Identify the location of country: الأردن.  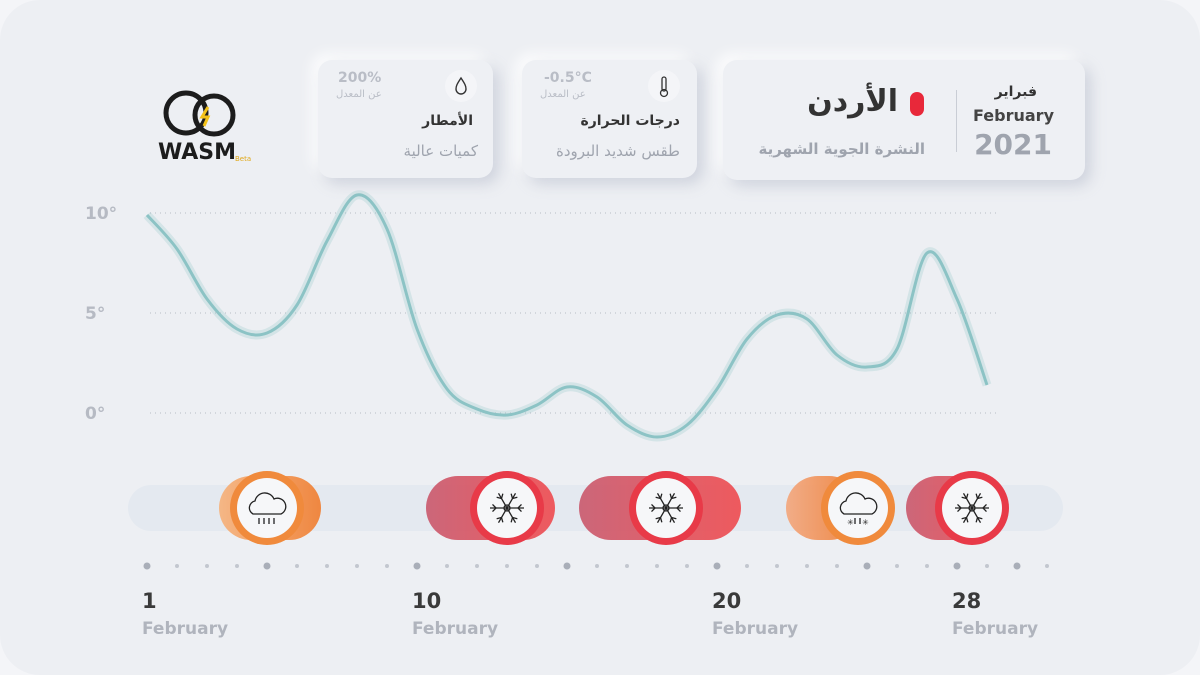
(852, 101).